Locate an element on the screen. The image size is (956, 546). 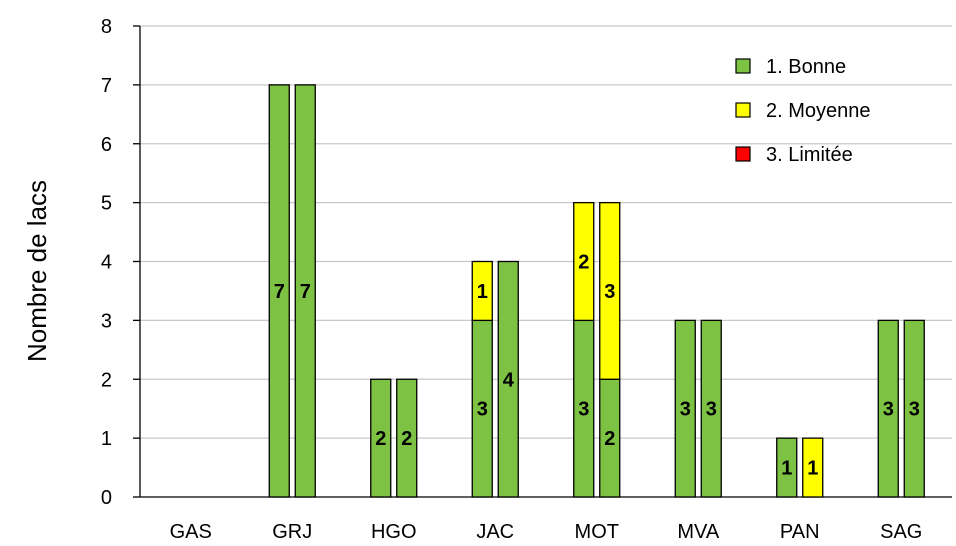
y-axis-title: Nombre de lacs is located at coordinates (37, 271).